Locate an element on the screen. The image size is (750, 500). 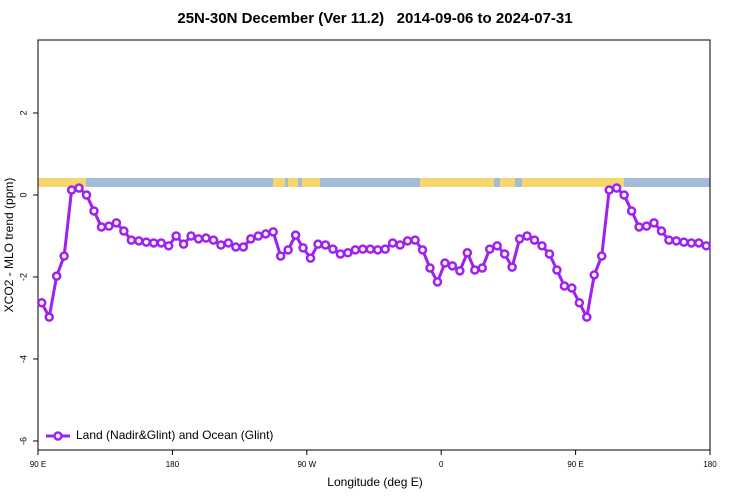
y-tick-label: 0 is located at coordinates (23, 194).